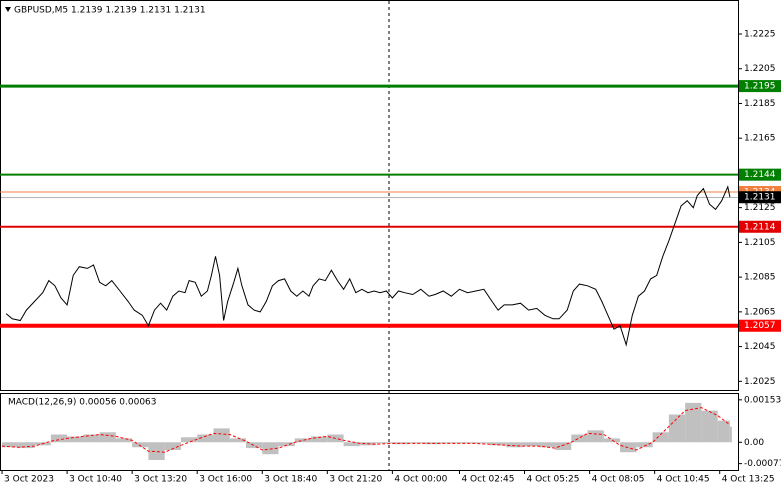  Describe the element at coordinates (760, 208) in the screenshot. I see `y-tick-label: 1.2125` at that location.